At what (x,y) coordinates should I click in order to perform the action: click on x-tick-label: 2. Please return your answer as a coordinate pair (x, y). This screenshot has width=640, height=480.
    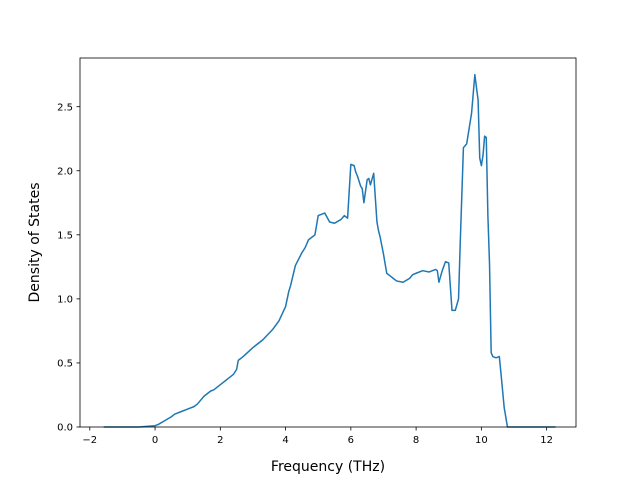
    Looking at the image, I should click on (220, 440).